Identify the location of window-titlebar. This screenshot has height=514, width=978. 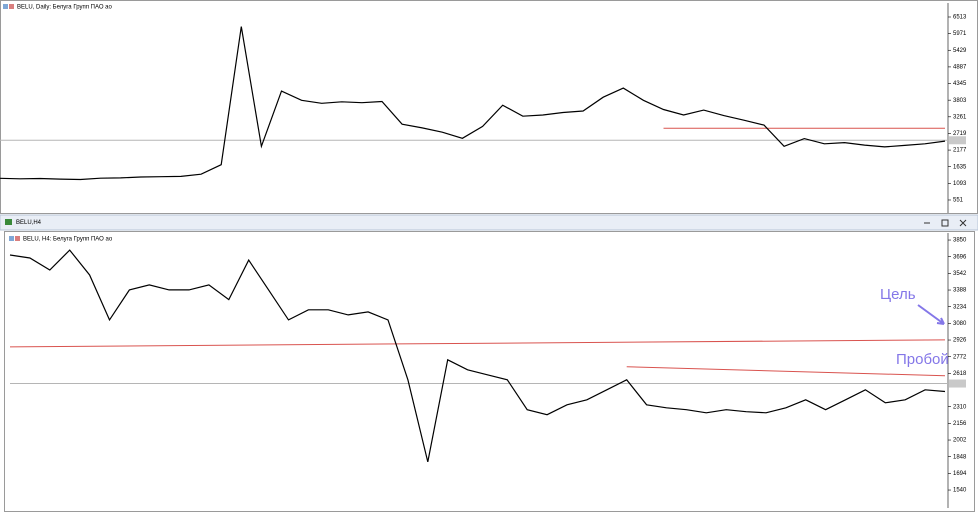
(489, 222).